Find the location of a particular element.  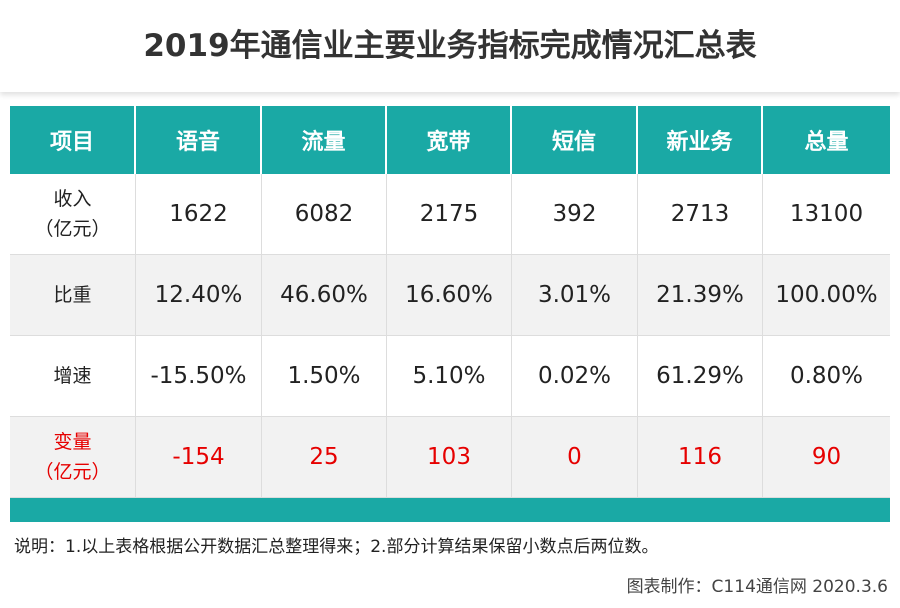

cell-text: 1622 is located at coordinates (198, 214).